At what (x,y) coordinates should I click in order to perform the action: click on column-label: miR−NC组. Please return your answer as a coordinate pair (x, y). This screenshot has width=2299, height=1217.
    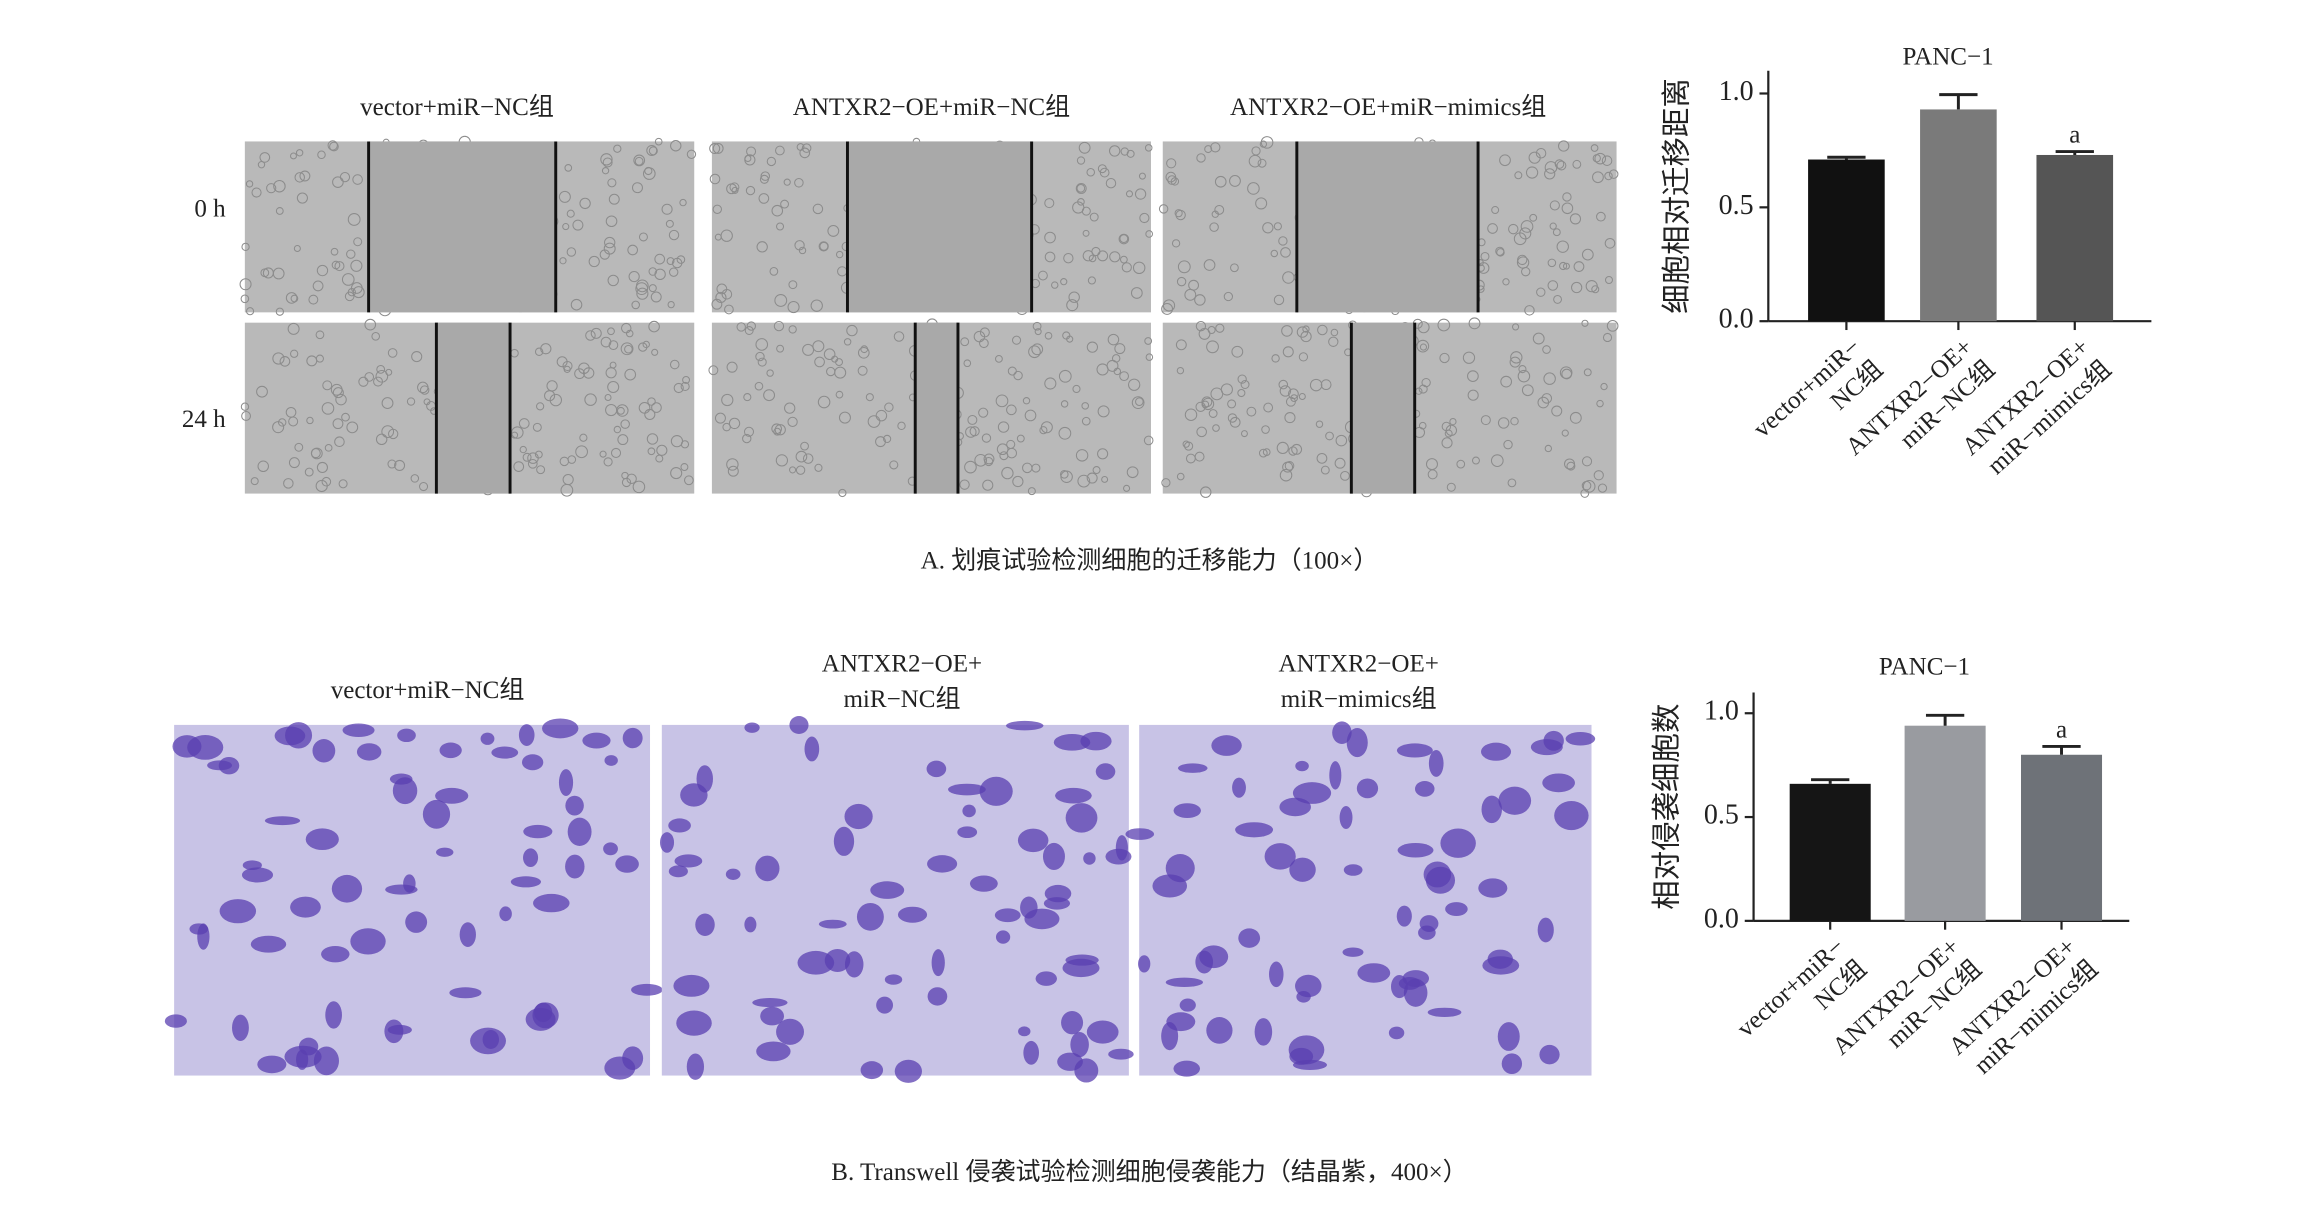
    Looking at the image, I should click on (901, 699).